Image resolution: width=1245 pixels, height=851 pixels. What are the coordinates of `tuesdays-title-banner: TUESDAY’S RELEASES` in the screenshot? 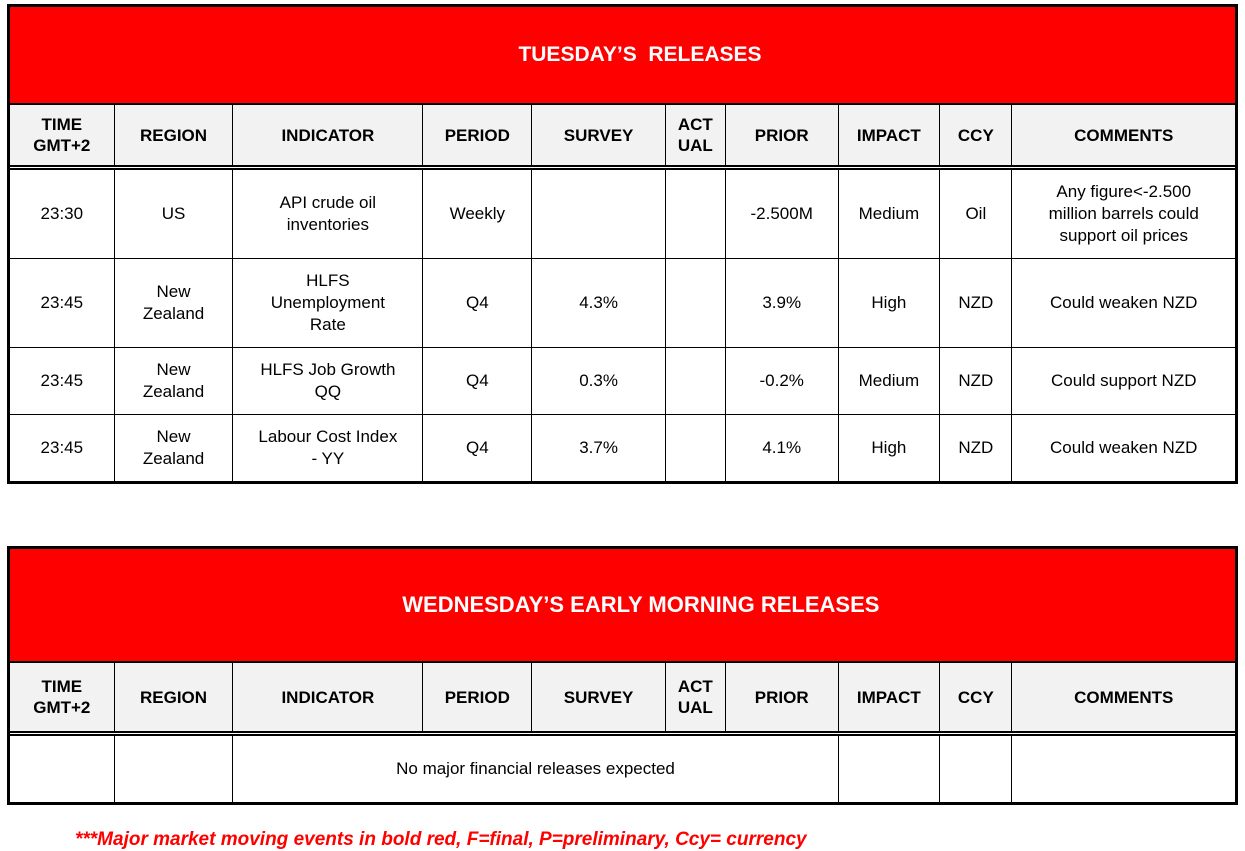 It's located at (622, 56).